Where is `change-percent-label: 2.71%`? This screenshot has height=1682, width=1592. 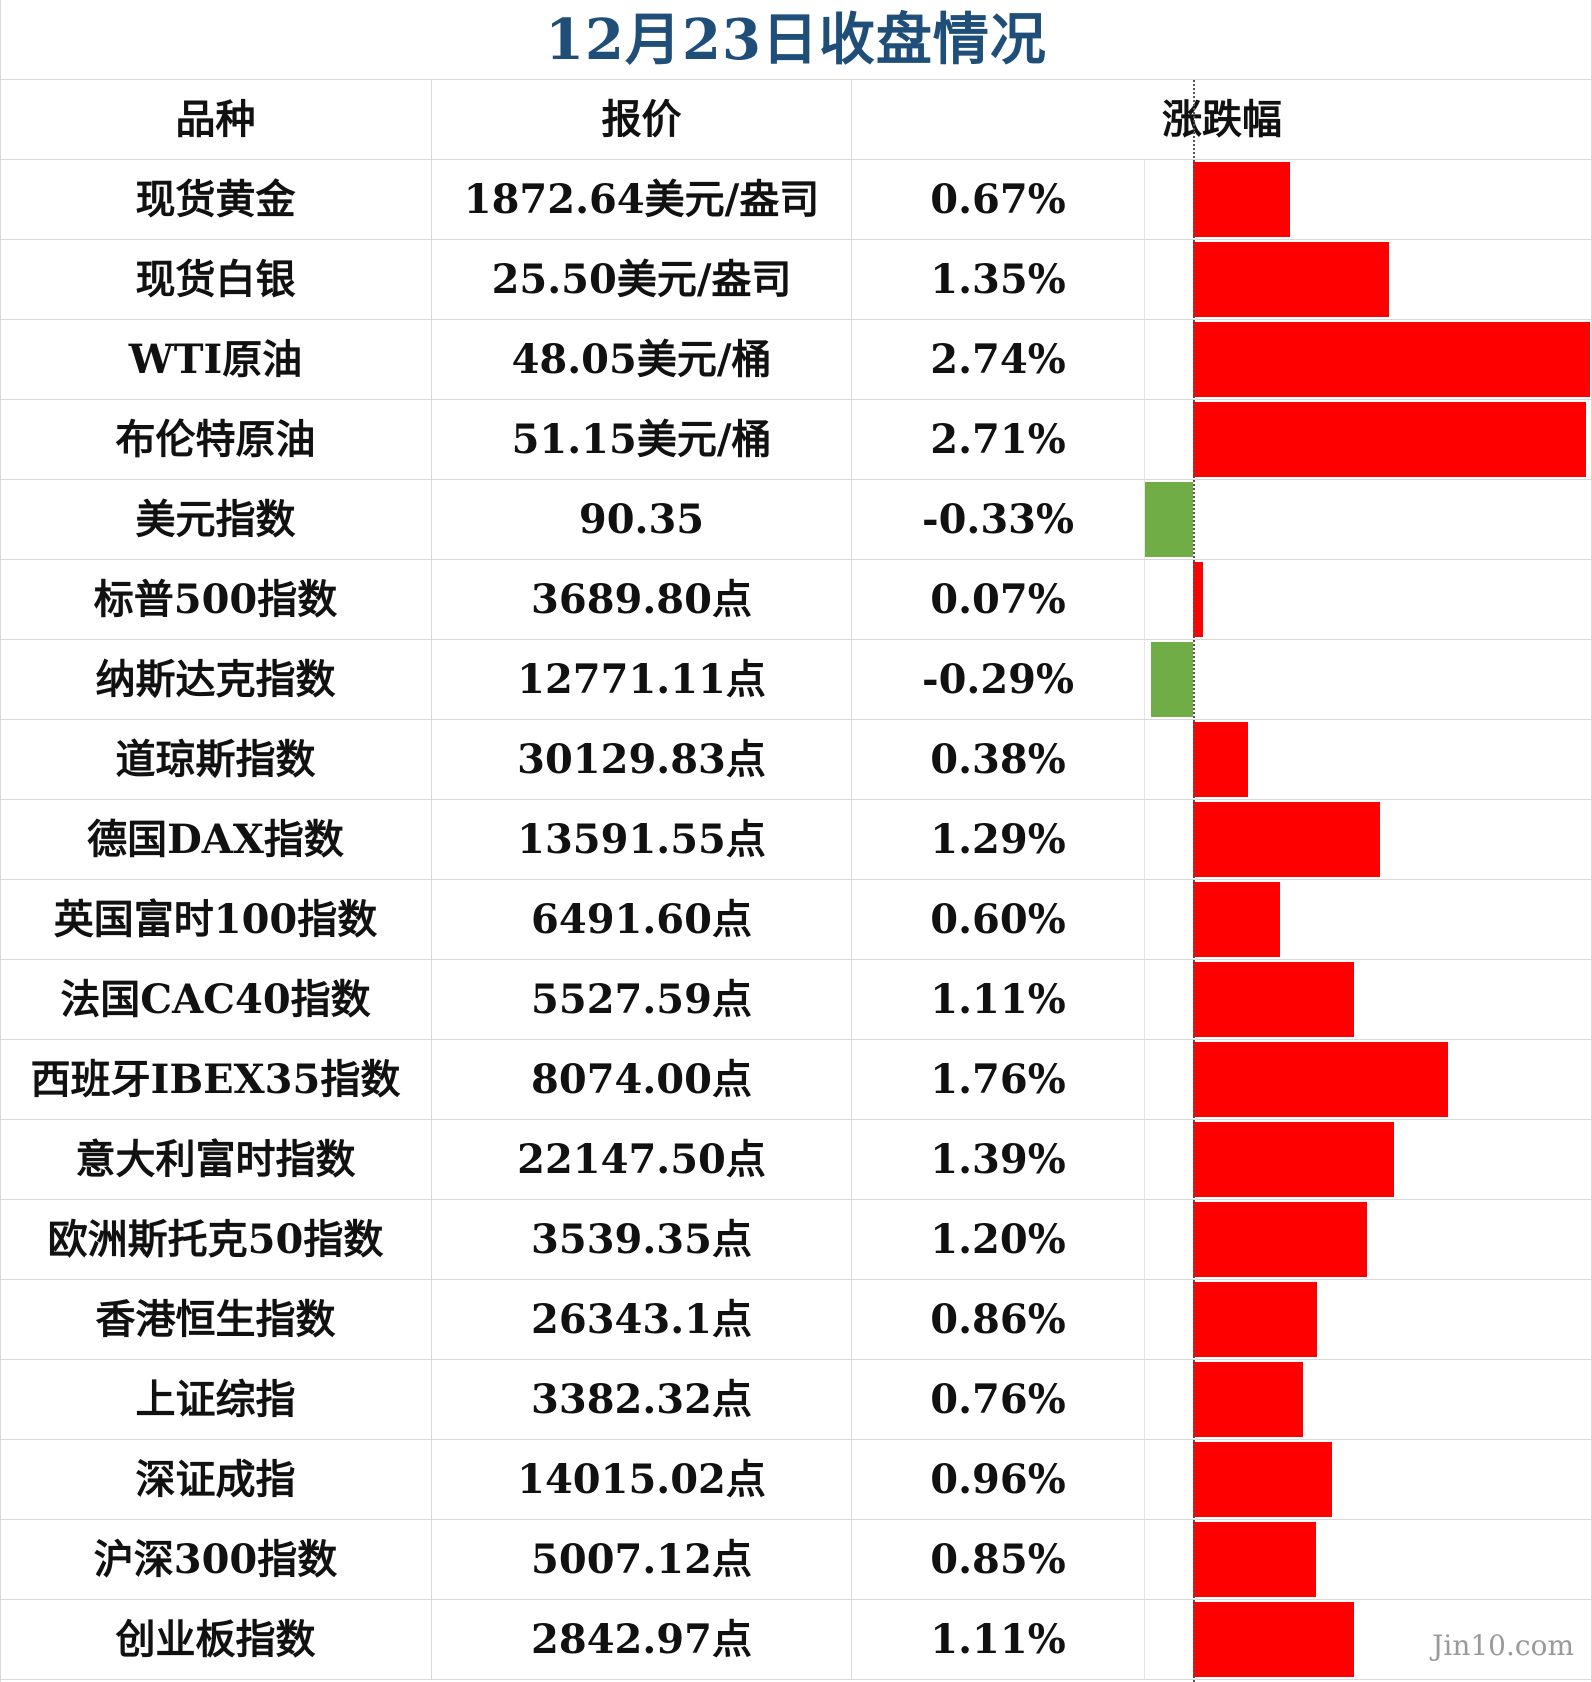
change-percent-label: 2.71% is located at coordinates (998, 439).